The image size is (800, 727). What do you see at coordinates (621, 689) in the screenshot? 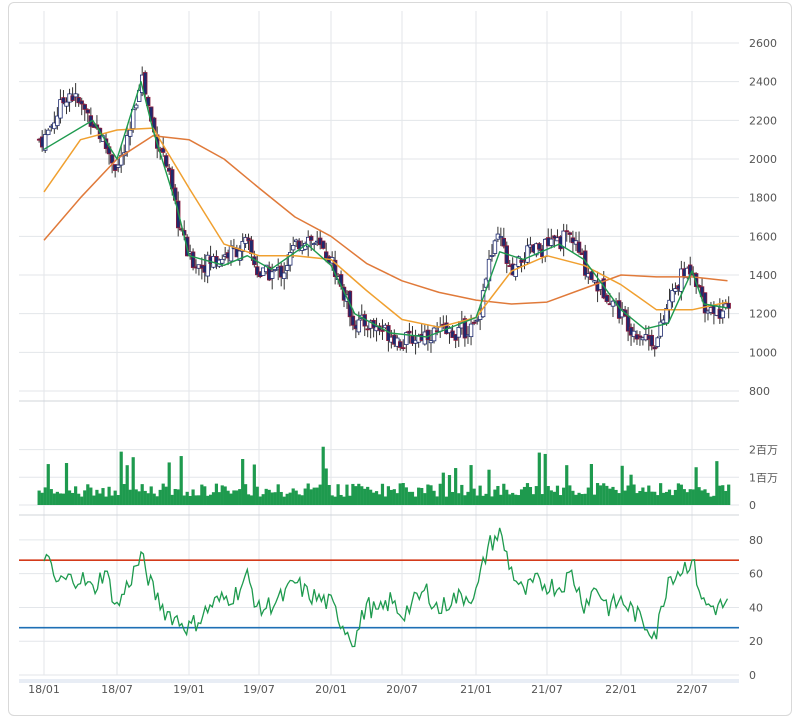
I see `x-tick-label: 22/01` at bounding box center [621, 689].